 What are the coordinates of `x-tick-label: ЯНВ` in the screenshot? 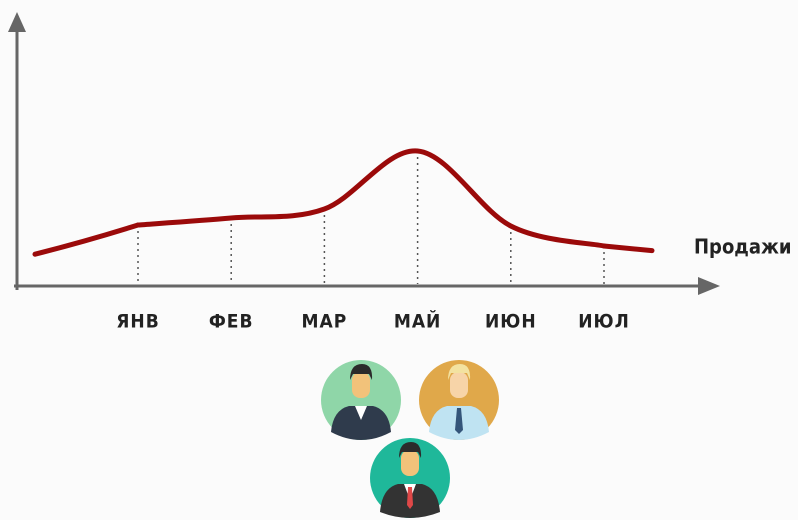 It's located at (138, 322).